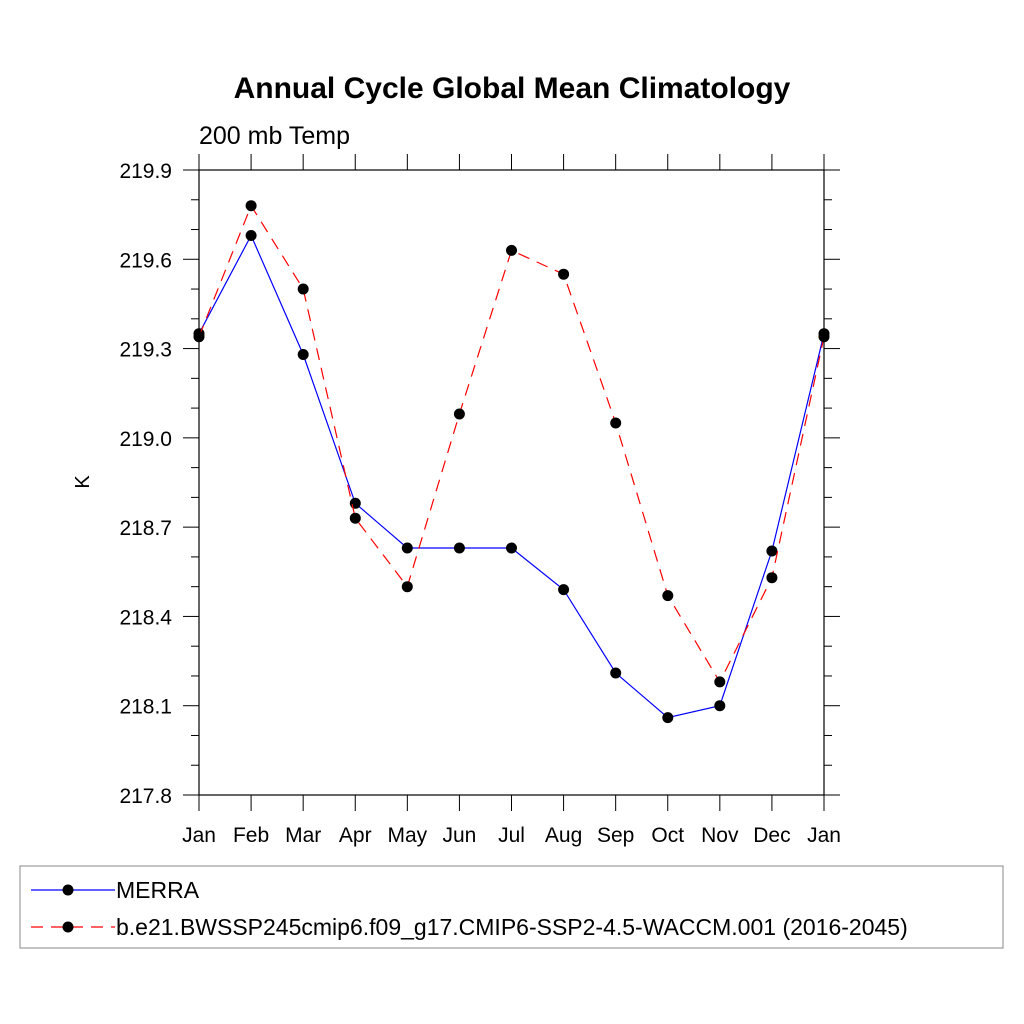  Describe the element at coordinates (83, 482) in the screenshot. I see `y-axis-label: K` at that location.